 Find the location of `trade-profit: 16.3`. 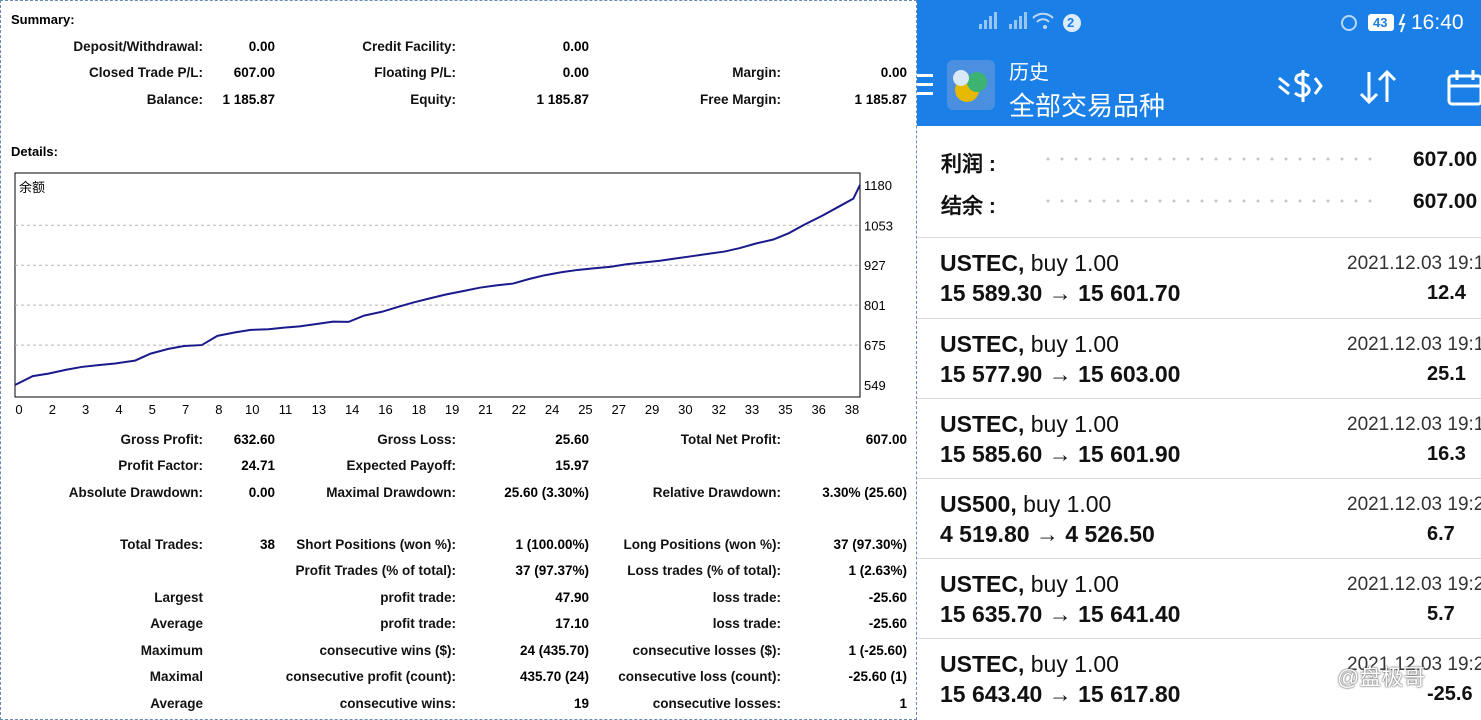

trade-profit: 16.3 is located at coordinates (1446, 454).